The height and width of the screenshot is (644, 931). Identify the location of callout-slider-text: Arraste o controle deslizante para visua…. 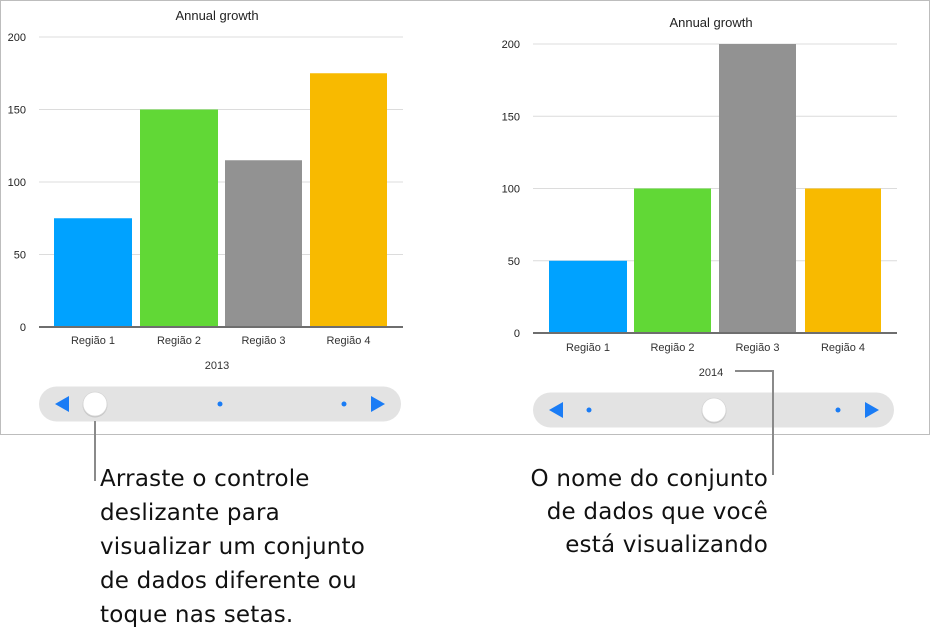
(232, 547).